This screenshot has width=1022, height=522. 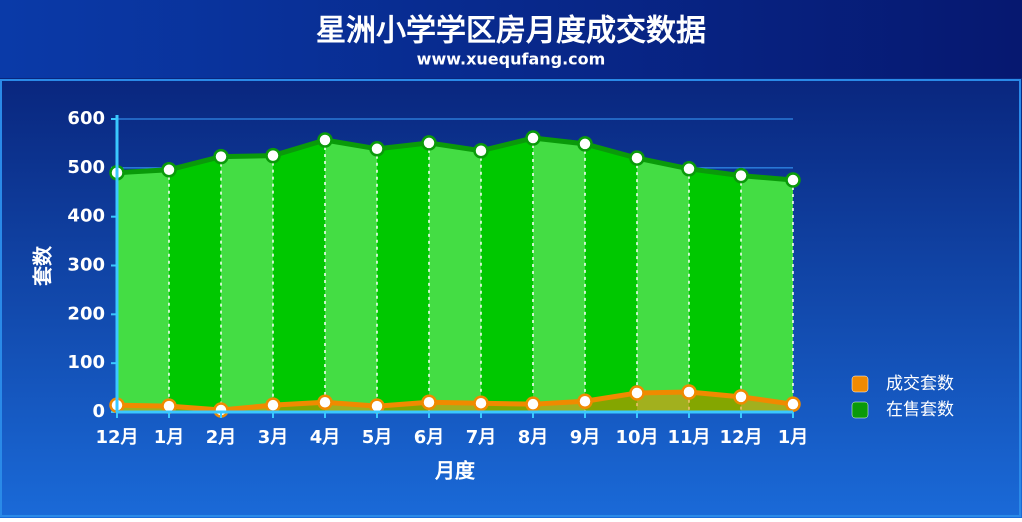 I want to click on y-tick-label: 400, so click(x=86, y=216).